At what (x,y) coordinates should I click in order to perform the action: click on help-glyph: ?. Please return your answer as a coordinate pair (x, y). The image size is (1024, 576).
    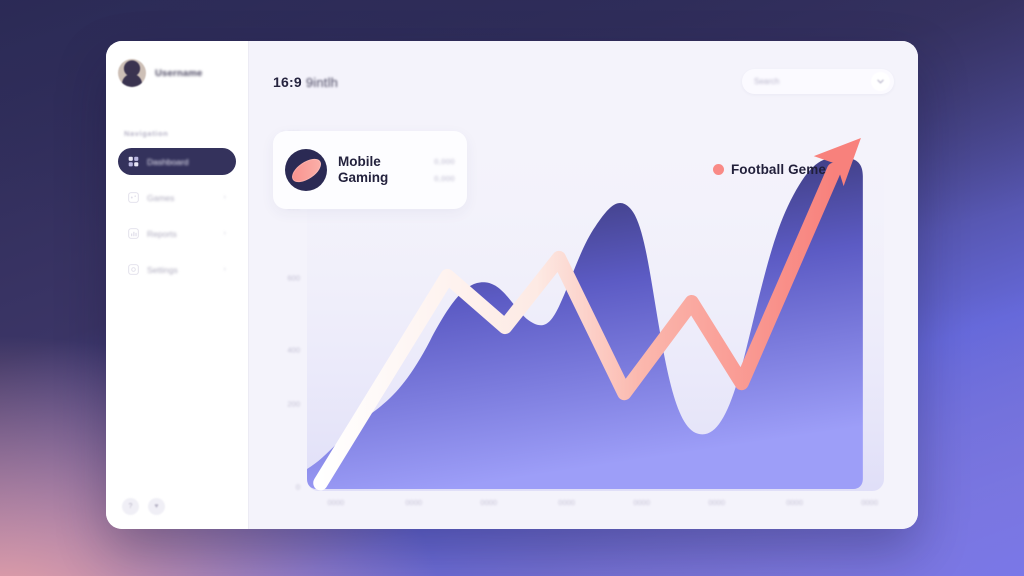
    Looking at the image, I should click on (130, 506).